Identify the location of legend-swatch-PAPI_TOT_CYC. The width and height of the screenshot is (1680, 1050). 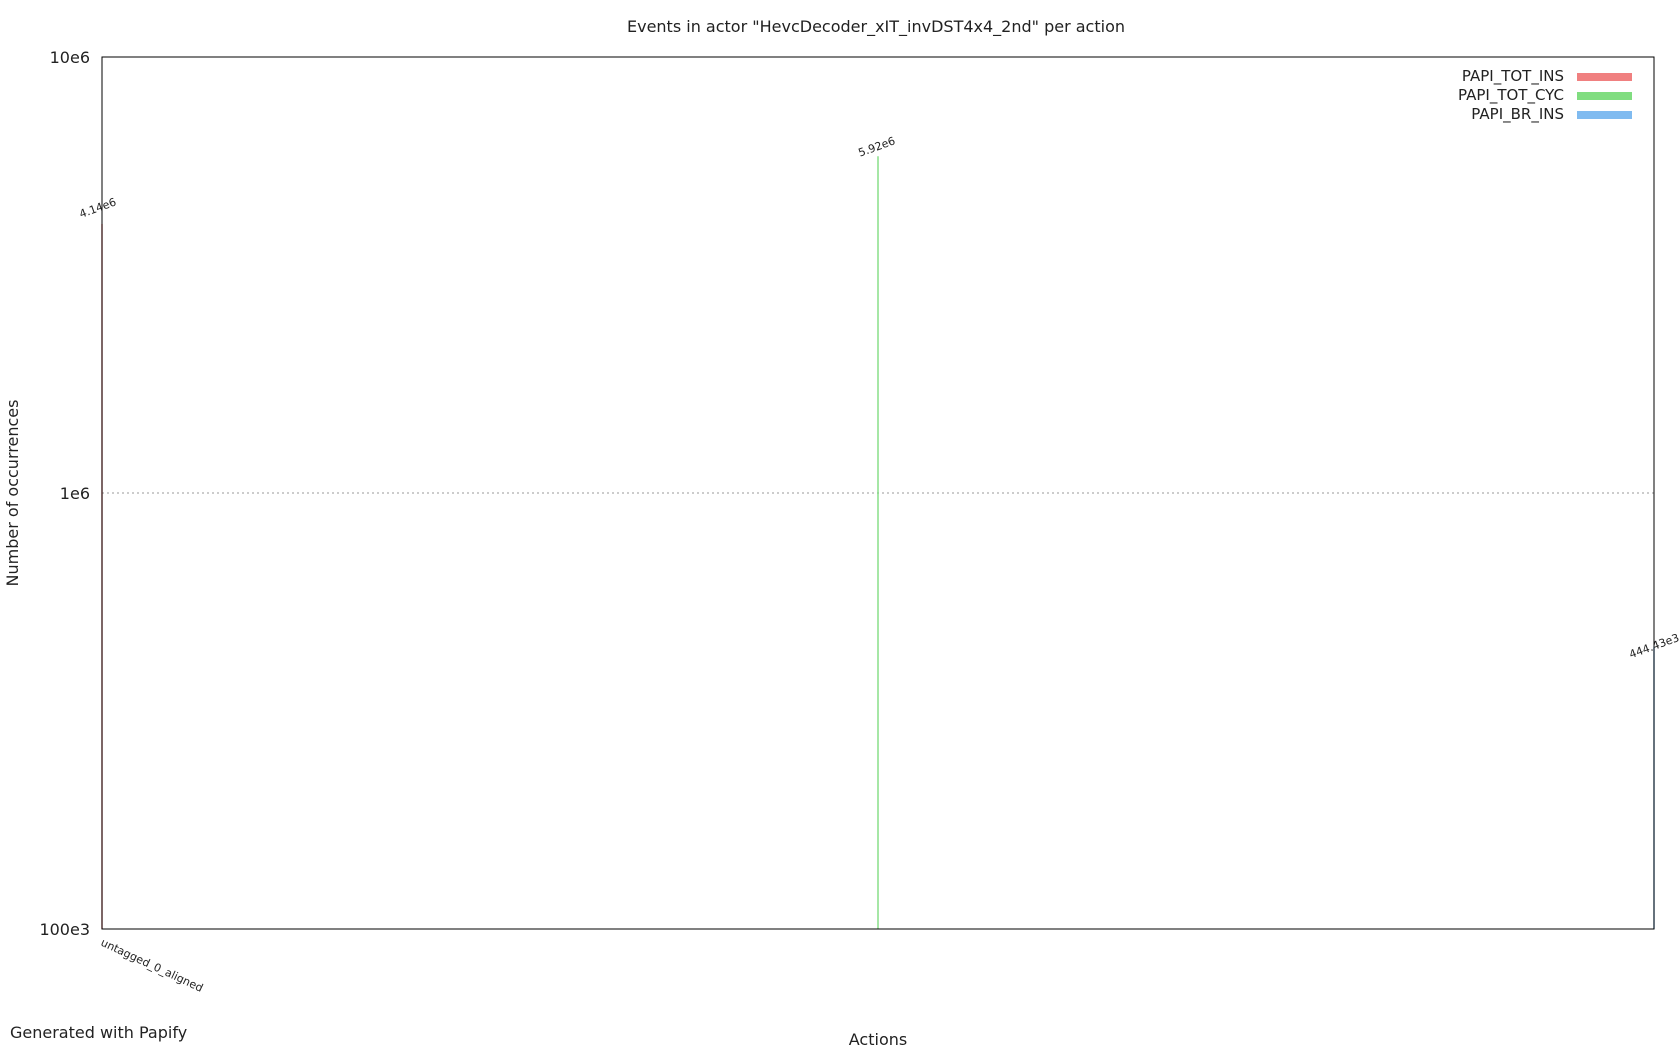
(1604, 96).